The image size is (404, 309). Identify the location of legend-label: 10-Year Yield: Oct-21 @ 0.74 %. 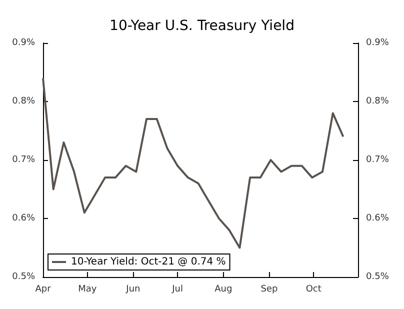
(148, 262).